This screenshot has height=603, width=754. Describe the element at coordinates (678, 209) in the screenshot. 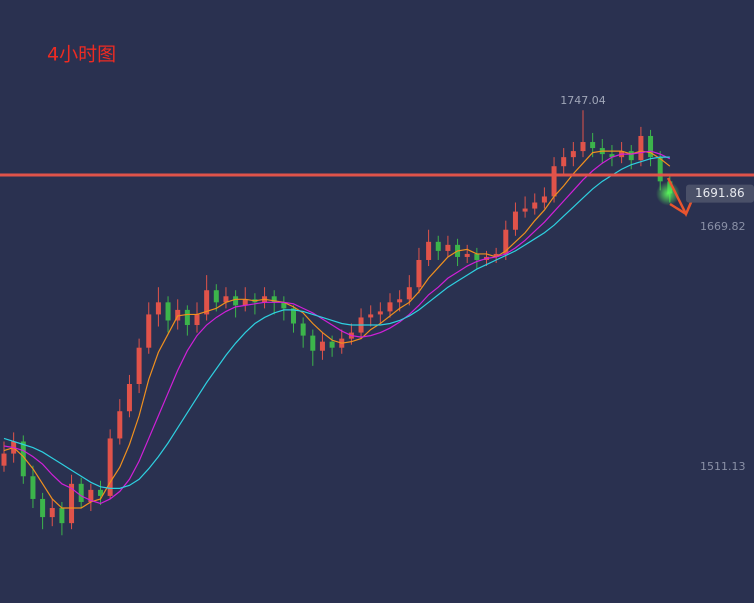

I see `arrow-stem` at that location.